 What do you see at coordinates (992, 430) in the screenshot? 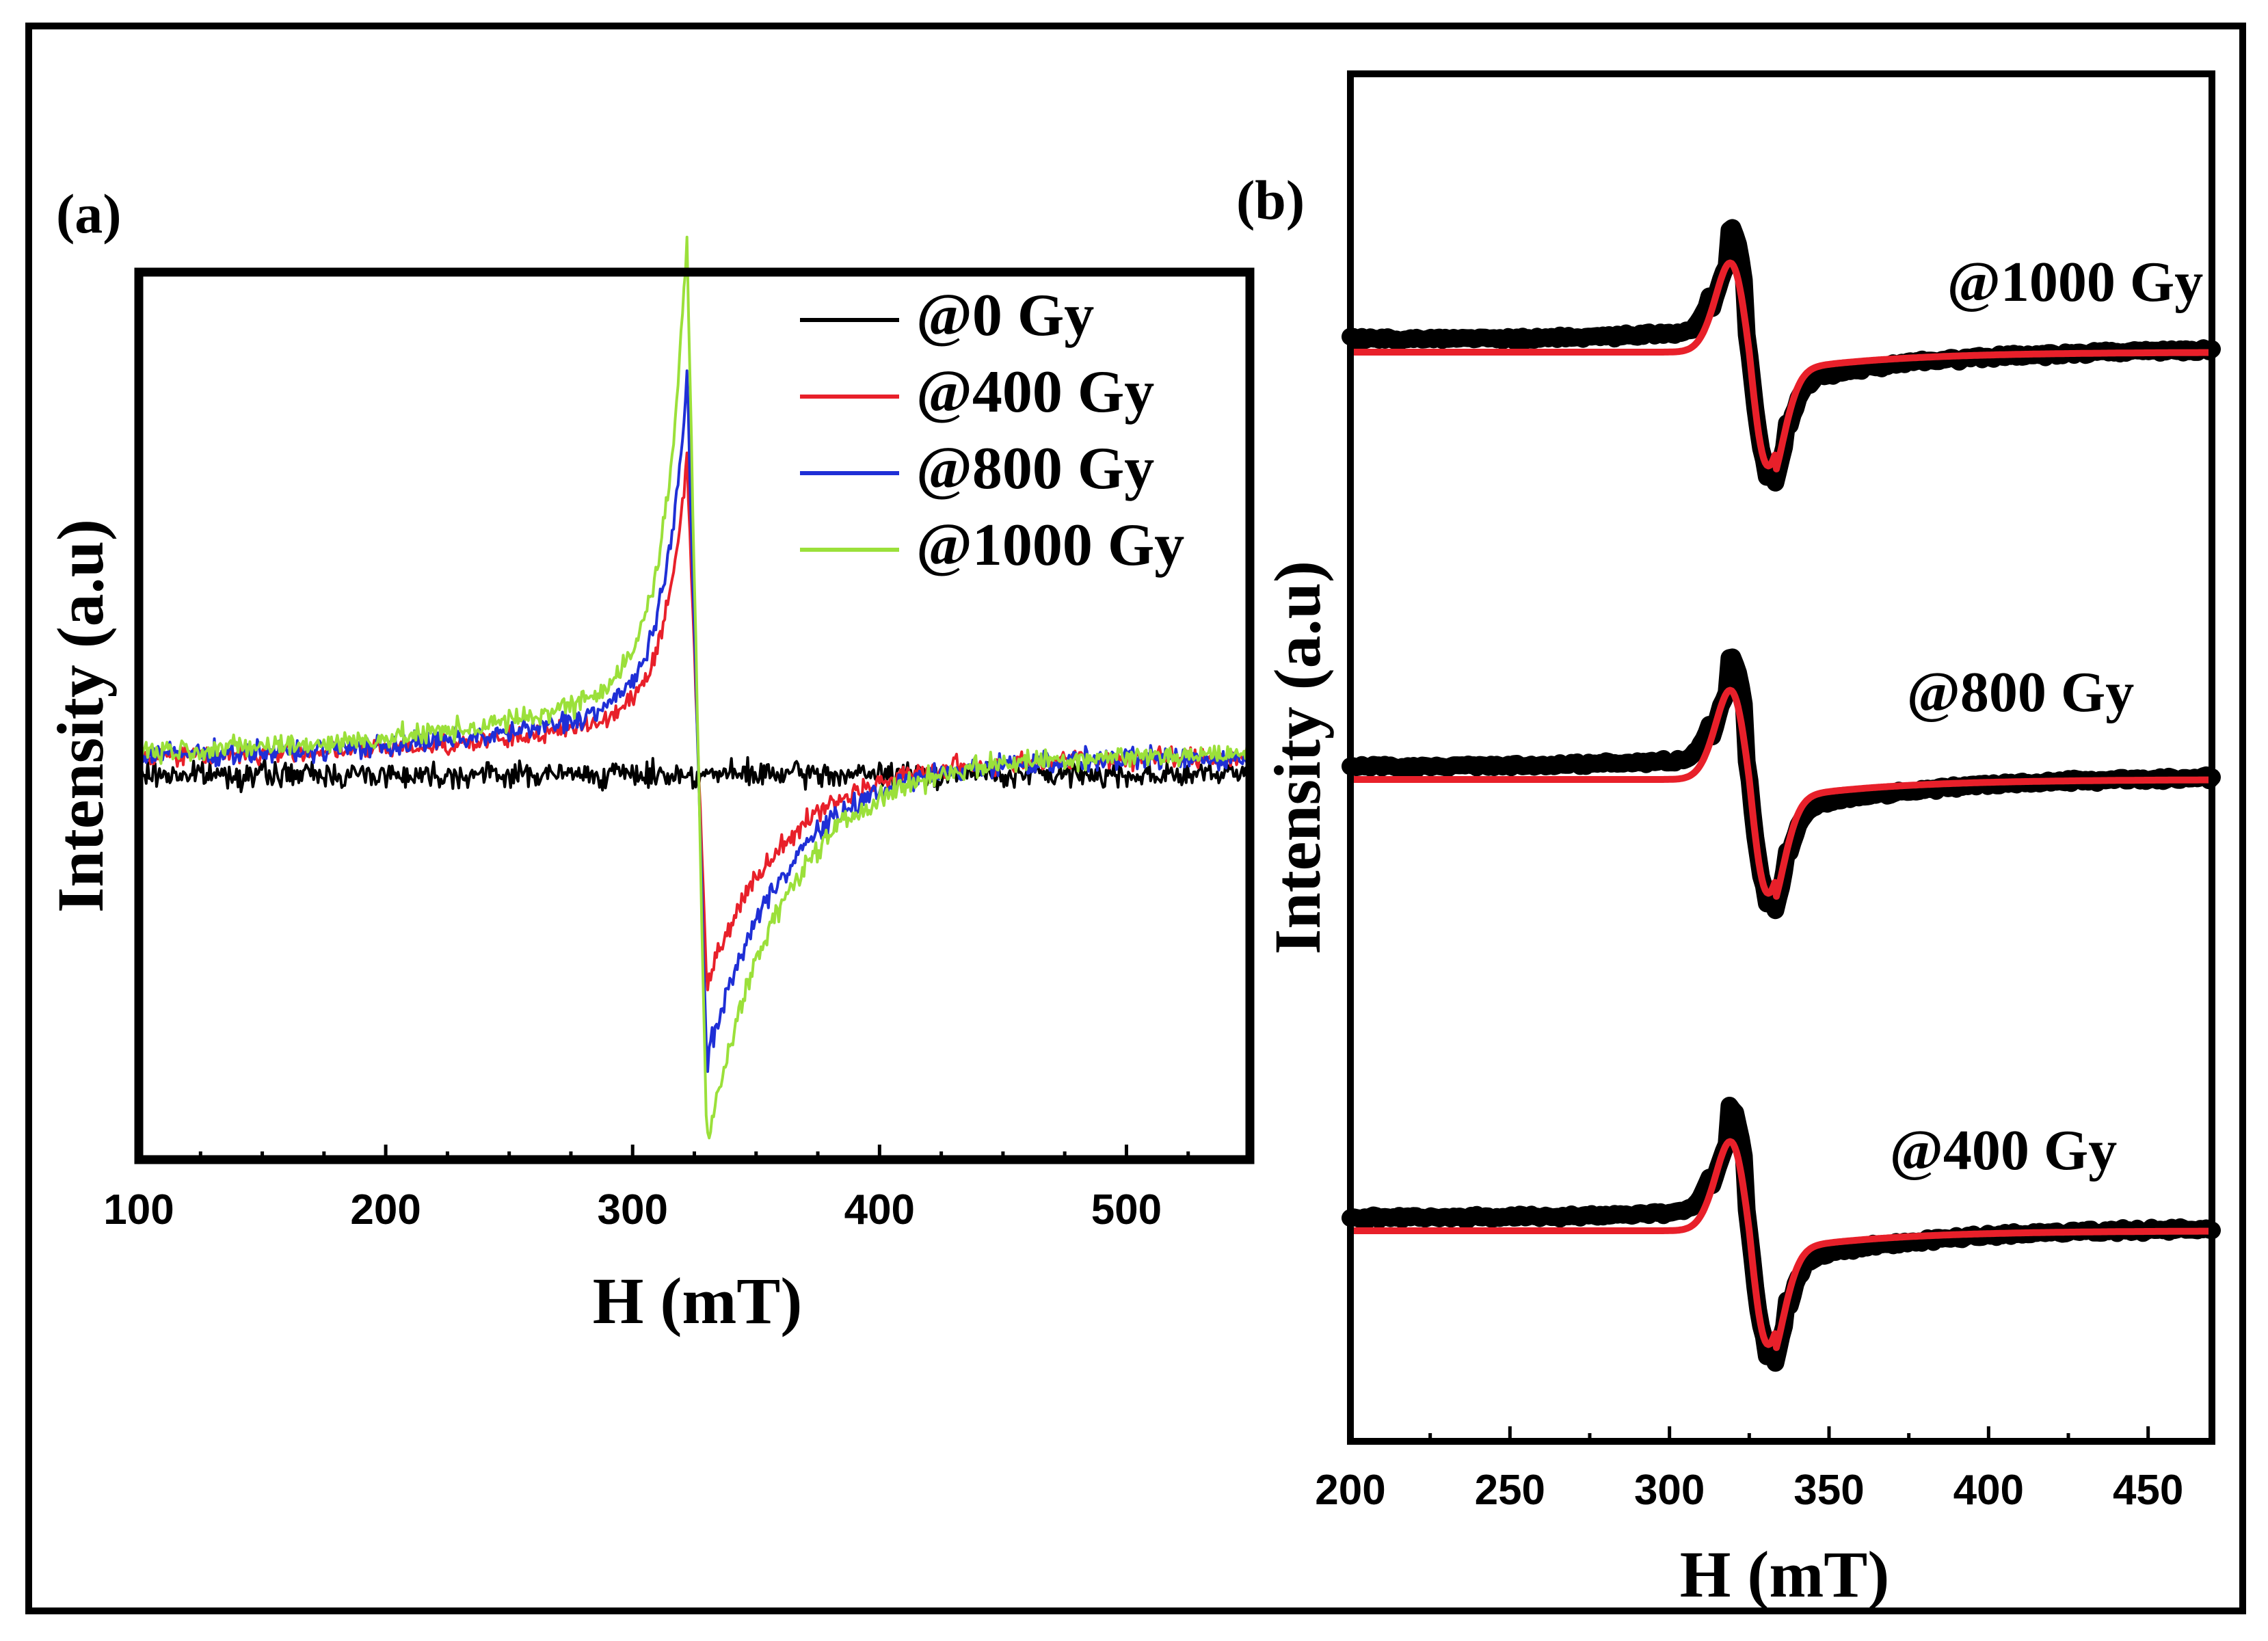
I see `panel-a-legend: @0 Gy @400 Gy @800 Gy @1000 Gy` at bounding box center [992, 430].